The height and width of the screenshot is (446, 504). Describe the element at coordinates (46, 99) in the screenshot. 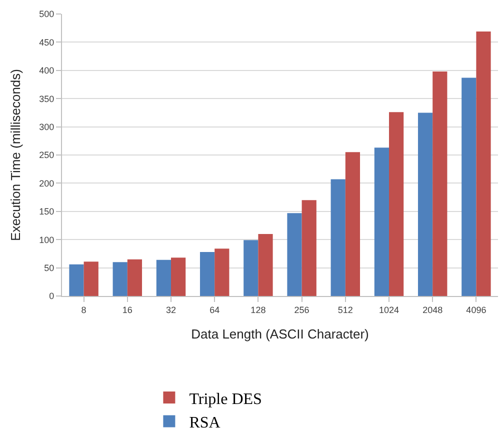

I see `y-tick-label: 350` at that location.